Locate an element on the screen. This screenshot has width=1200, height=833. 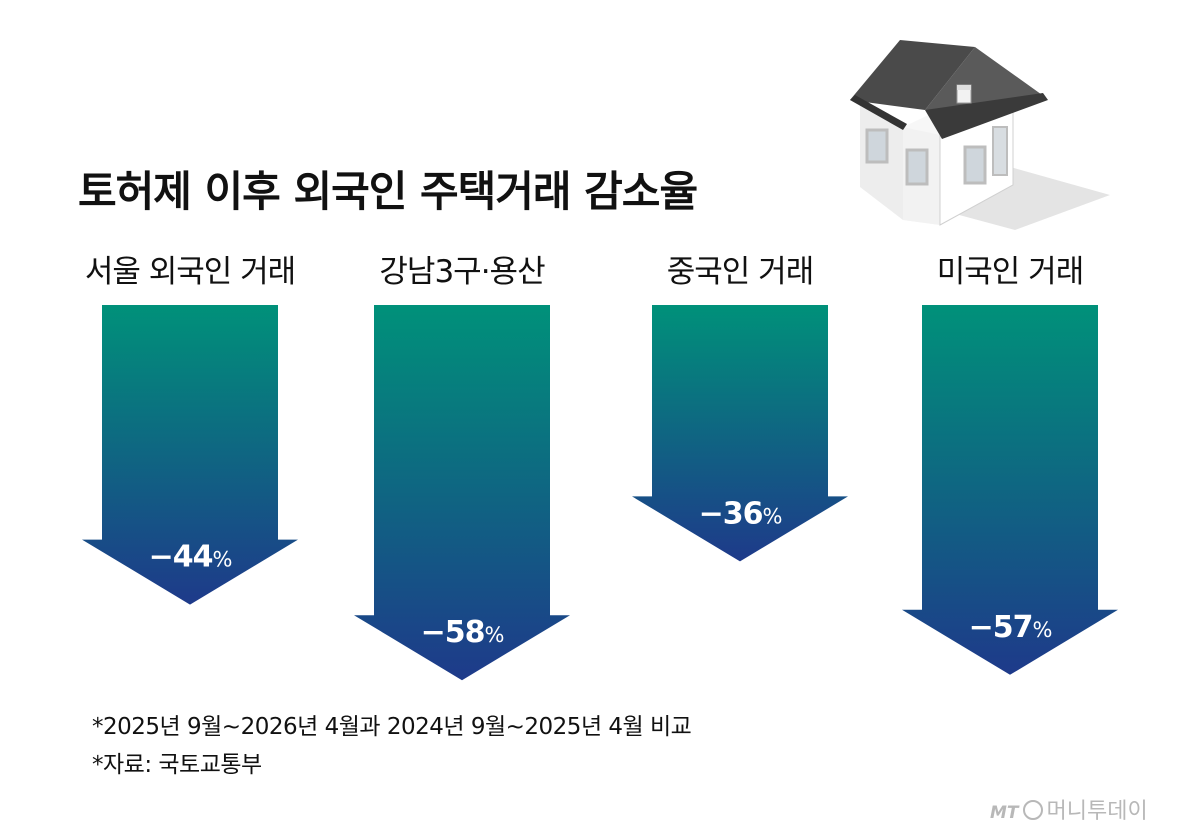
value-label: −57% is located at coordinates (1010, 627).